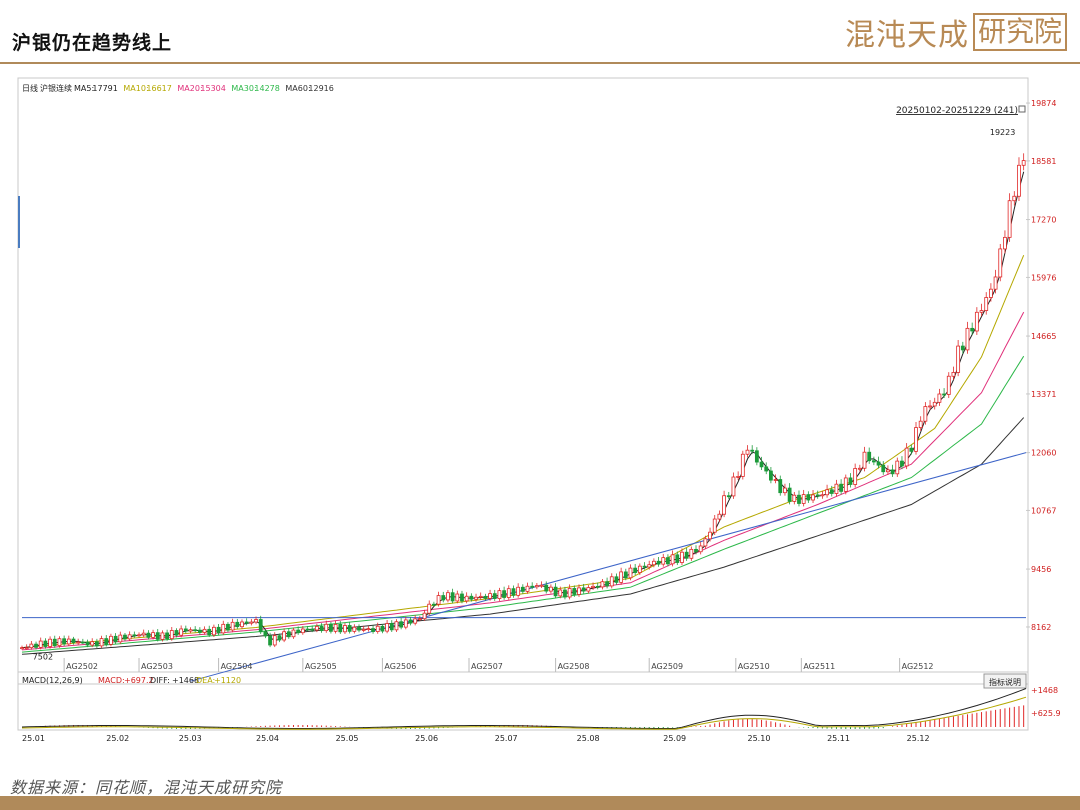  Describe the element at coordinates (321, 666) in the screenshot. I see `contract-label: AG2505` at that location.